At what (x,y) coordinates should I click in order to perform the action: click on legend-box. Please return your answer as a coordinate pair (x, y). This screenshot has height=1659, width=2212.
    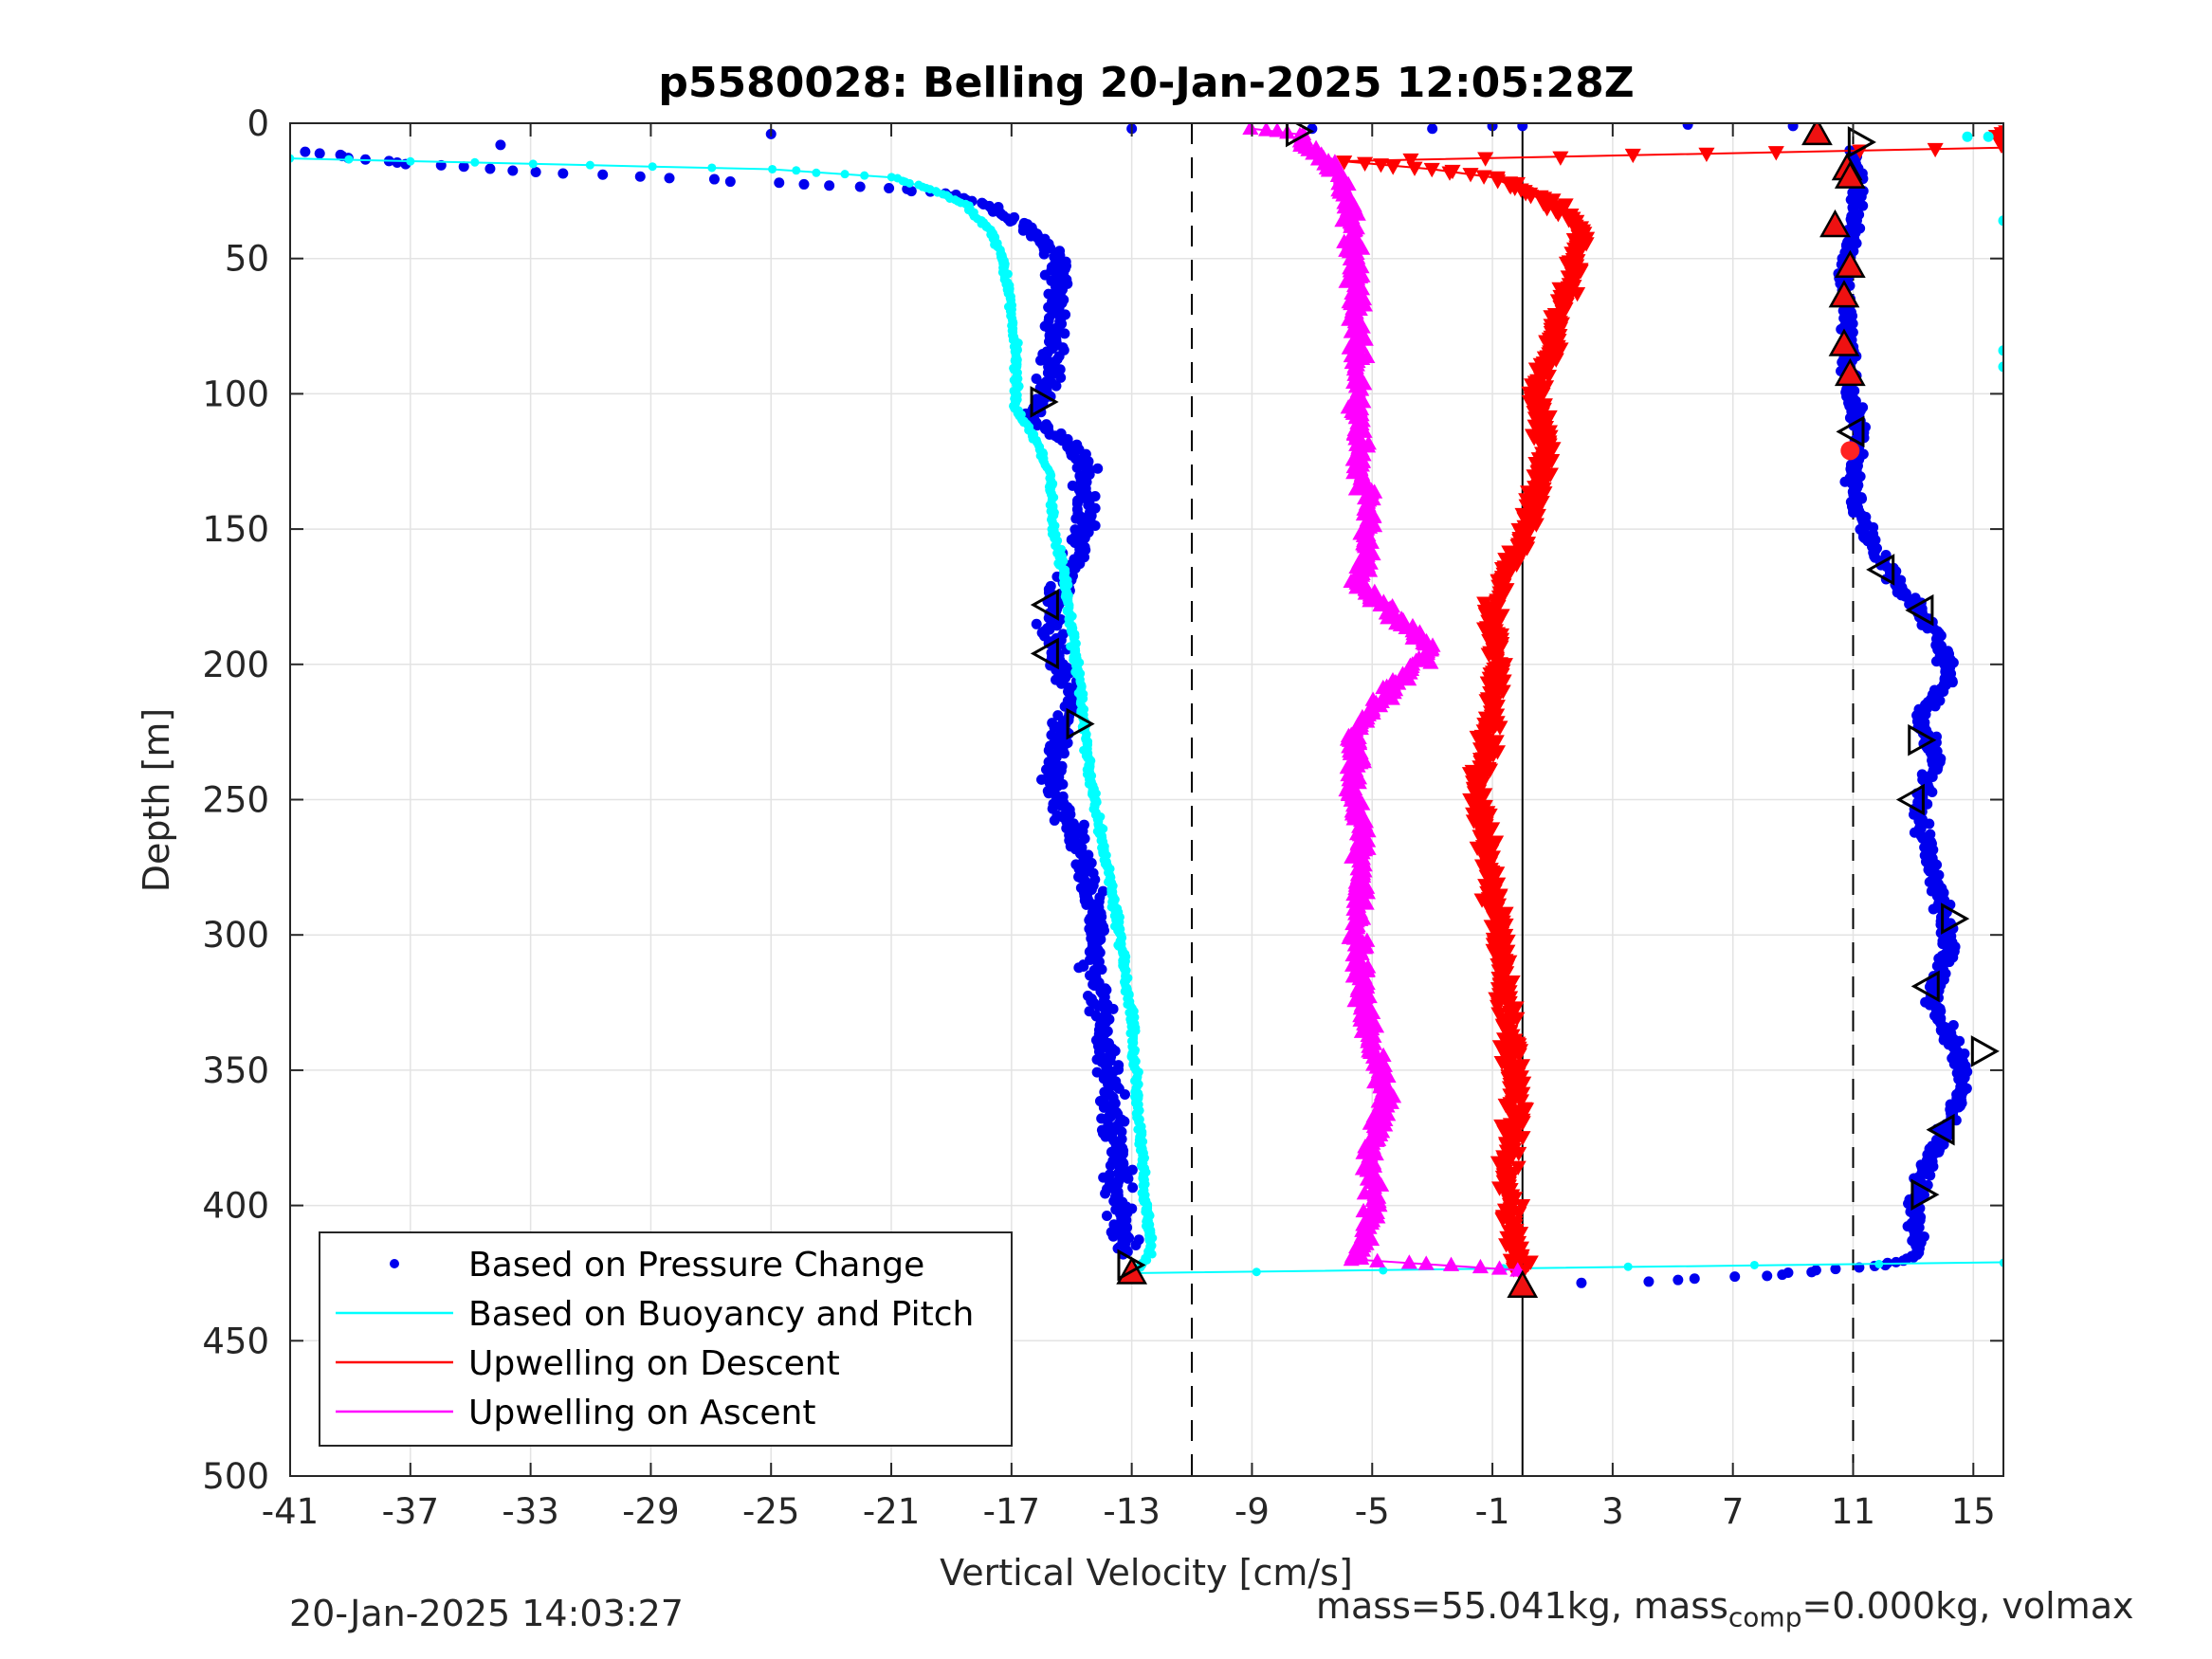
    Looking at the image, I should click on (666, 1339).